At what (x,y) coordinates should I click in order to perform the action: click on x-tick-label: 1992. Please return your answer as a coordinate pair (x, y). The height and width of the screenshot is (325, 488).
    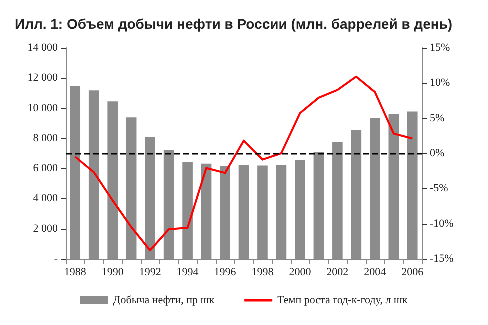
    Looking at the image, I should click on (150, 272).